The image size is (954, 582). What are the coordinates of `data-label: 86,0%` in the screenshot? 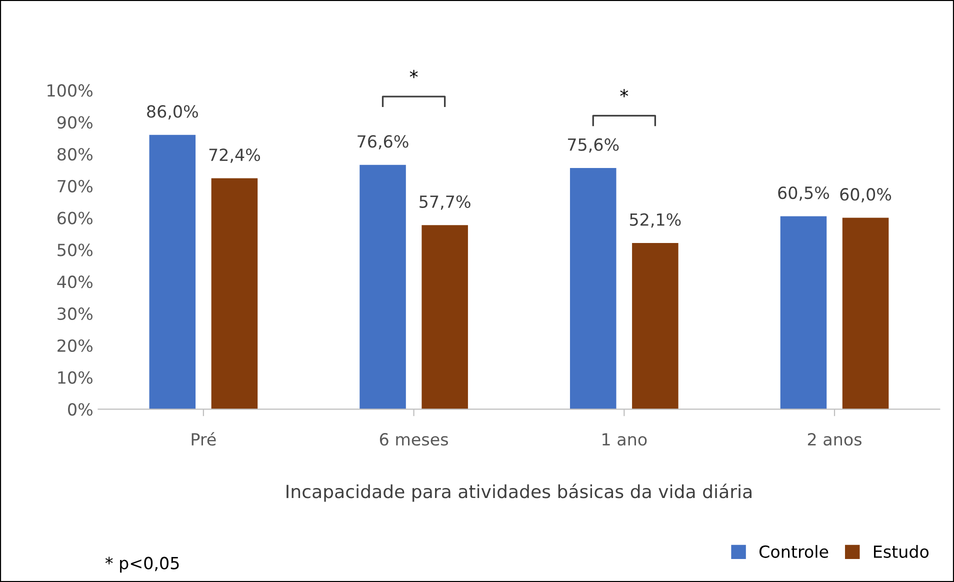 It's located at (172, 112).